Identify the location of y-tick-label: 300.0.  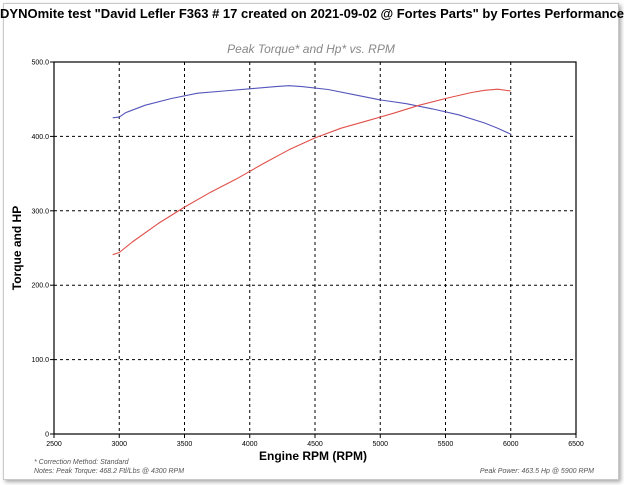
(40, 211).